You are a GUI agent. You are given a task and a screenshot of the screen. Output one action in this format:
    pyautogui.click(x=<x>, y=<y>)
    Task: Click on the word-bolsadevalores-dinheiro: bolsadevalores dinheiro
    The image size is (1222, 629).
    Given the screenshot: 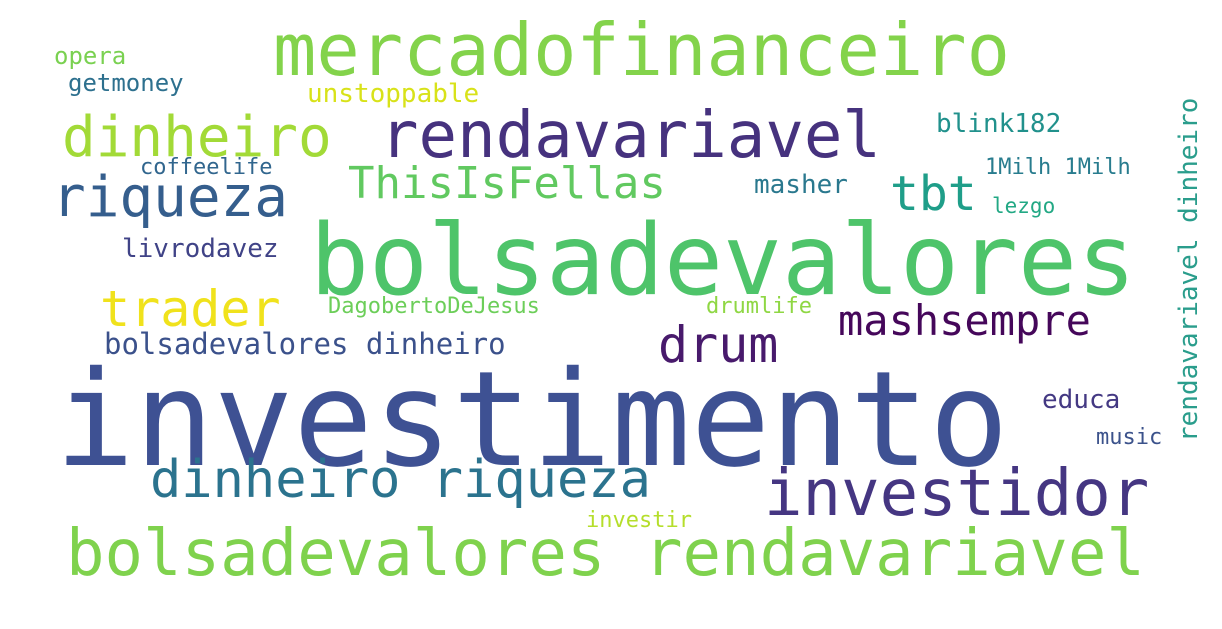 What is the action you would take?
    pyautogui.click(x=305, y=344)
    